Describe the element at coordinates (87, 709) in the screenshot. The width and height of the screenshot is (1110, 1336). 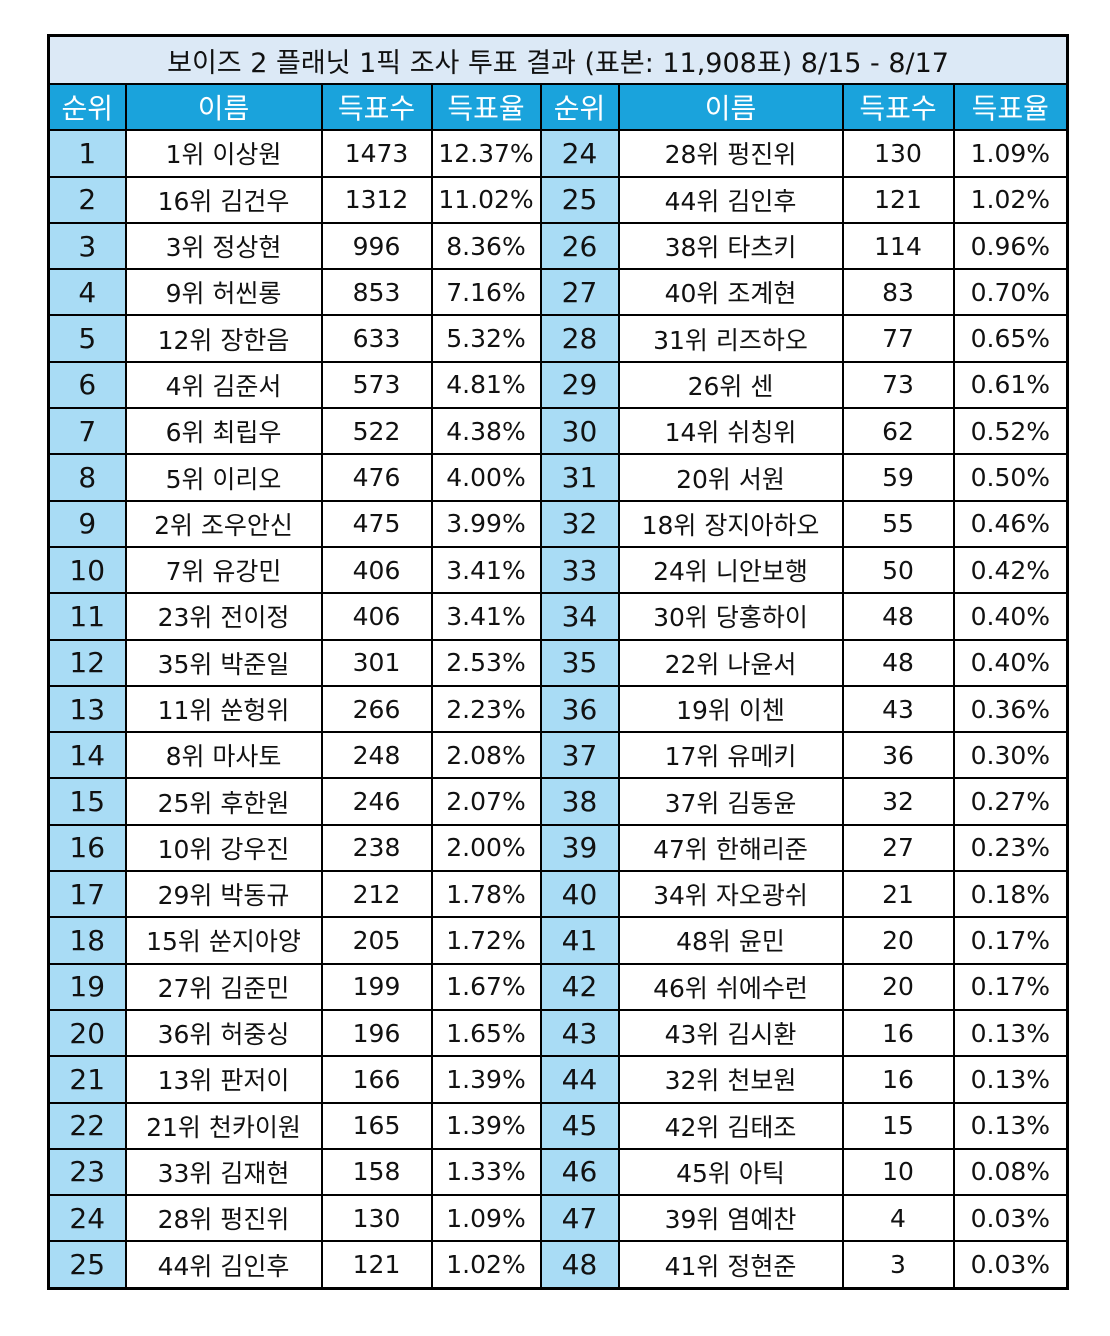
I see `left-rank-cell: 13` at that location.